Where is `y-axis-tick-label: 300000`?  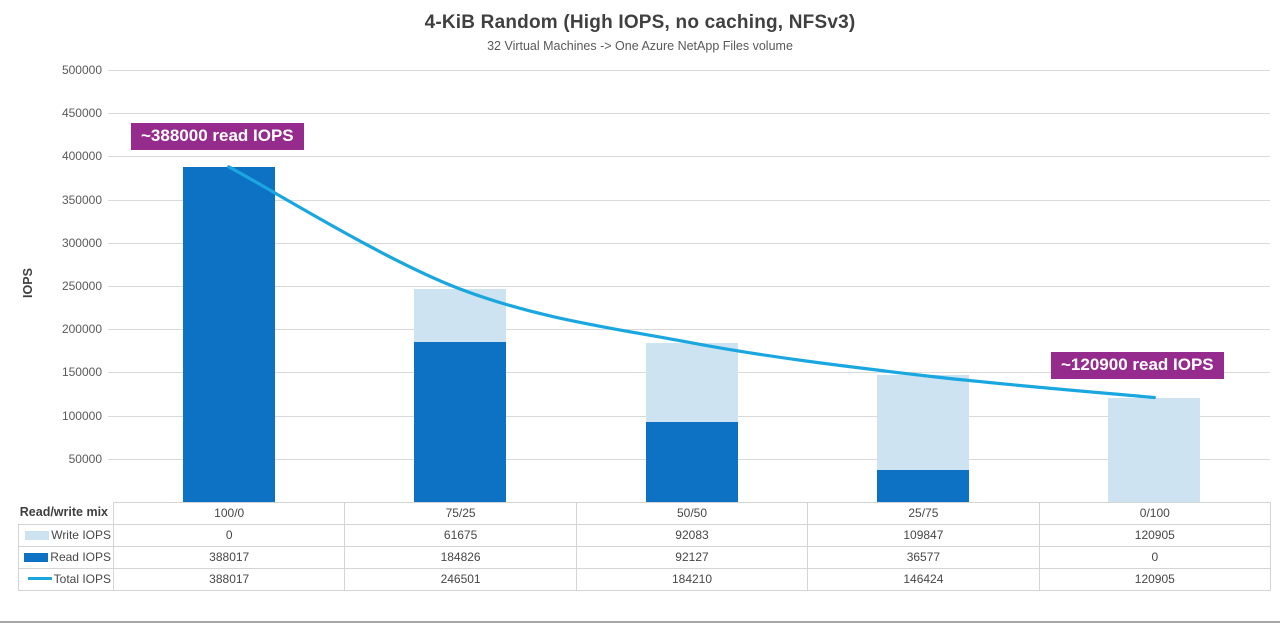
y-axis-tick-label: 300000 is located at coordinates (81, 242).